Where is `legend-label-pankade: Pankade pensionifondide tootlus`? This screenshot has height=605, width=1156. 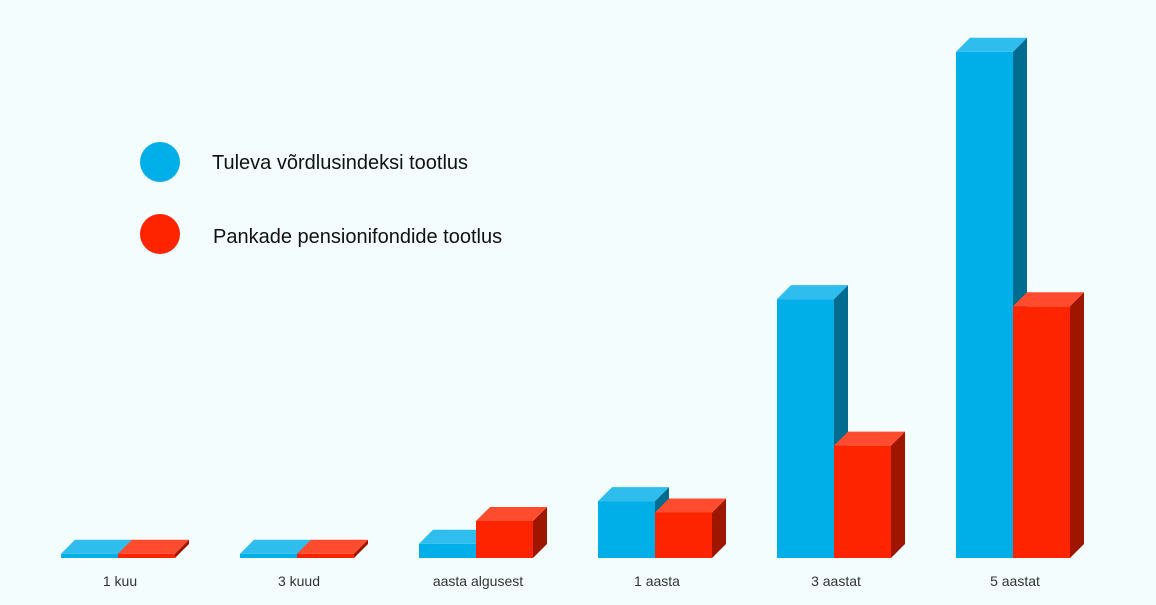
legend-label-pankade: Pankade pensionifondide tootlus is located at coordinates (357, 237).